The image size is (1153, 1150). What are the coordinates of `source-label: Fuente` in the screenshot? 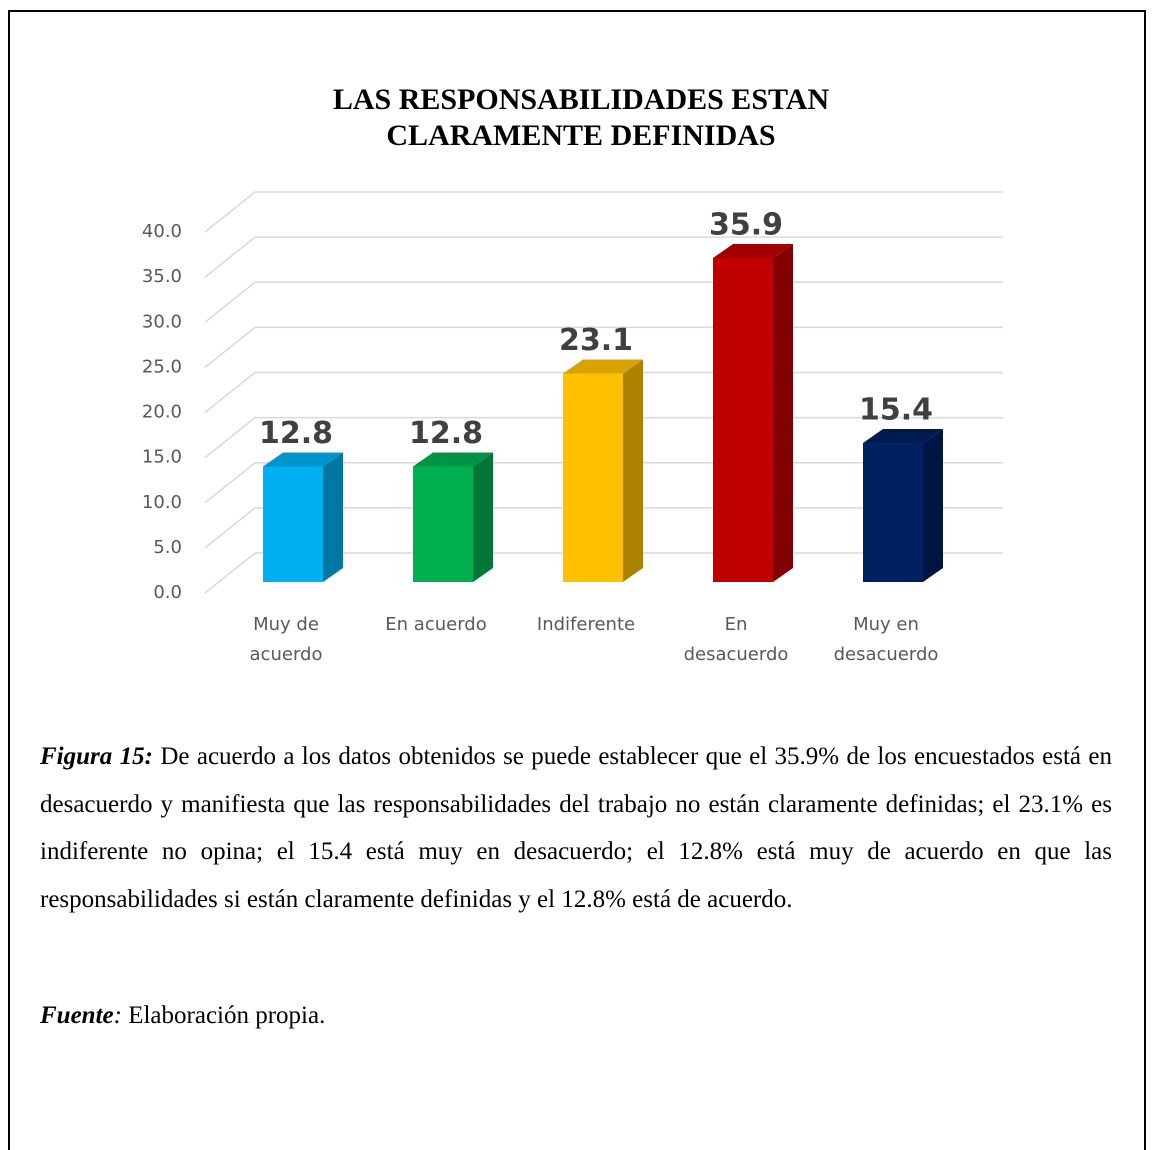 It's located at (77, 1015).